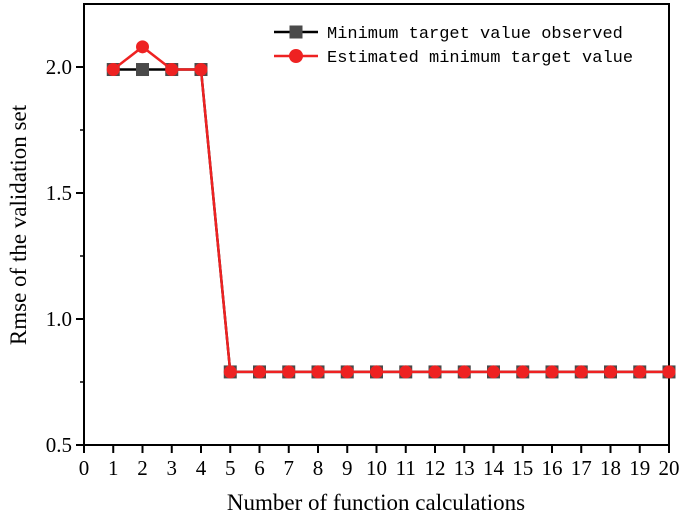 This screenshot has height=525, width=685. Describe the element at coordinates (318, 468) in the screenshot. I see `x-tick-label: 8` at that location.